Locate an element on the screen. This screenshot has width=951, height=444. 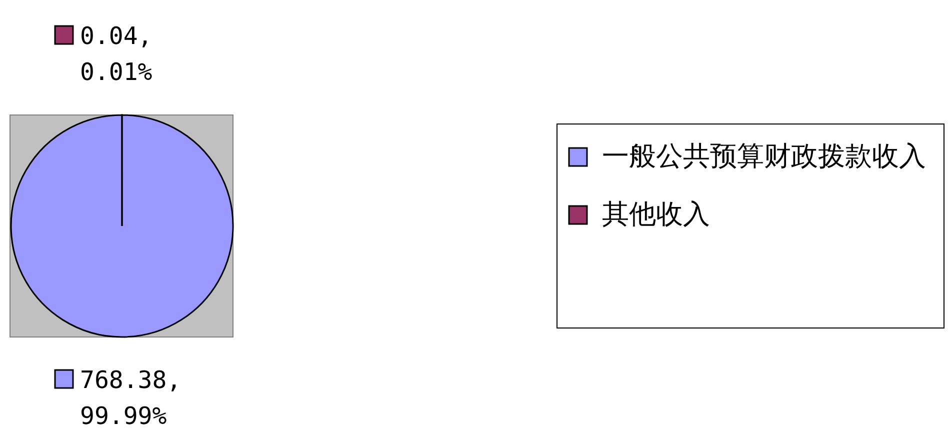
data-label: 0.04, 0.01% is located at coordinates (116, 54).